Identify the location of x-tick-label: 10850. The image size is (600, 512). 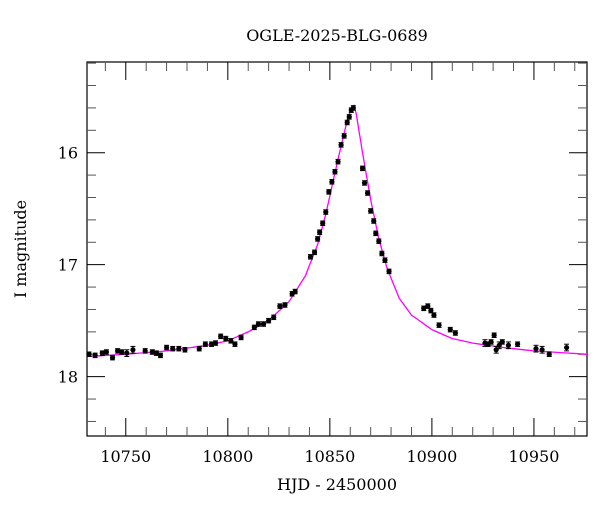
(329, 456).